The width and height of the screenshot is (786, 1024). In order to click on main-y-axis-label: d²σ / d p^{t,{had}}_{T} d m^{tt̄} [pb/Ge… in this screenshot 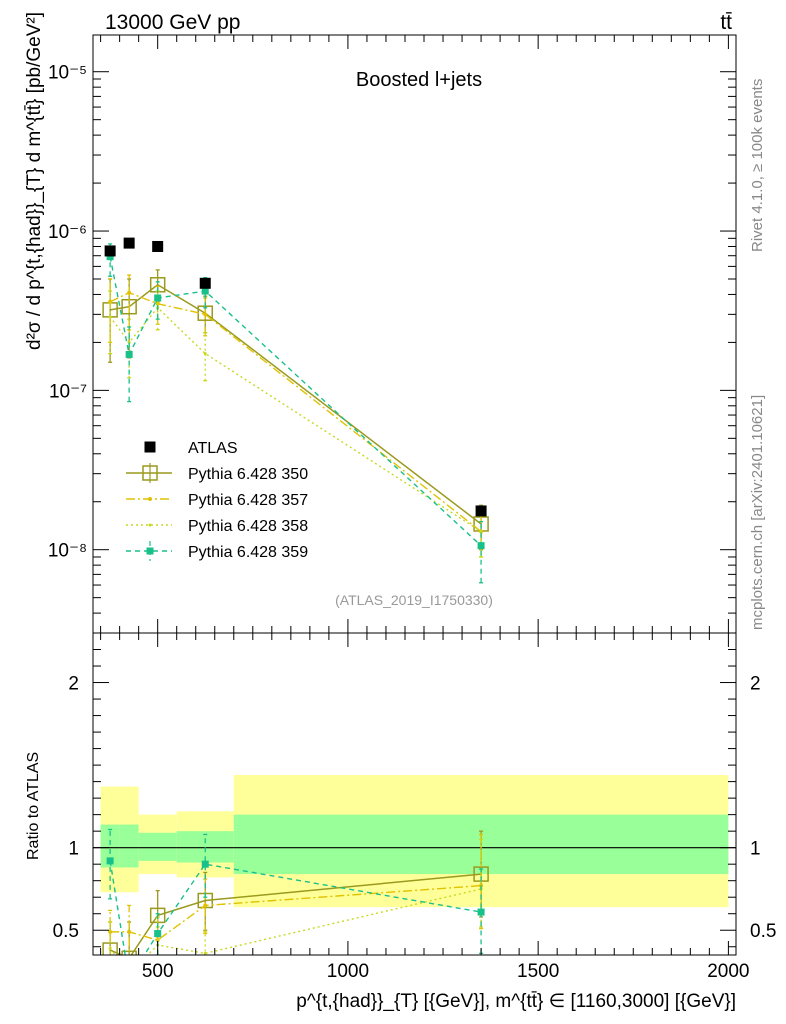, I will do `click(34, 181)`.